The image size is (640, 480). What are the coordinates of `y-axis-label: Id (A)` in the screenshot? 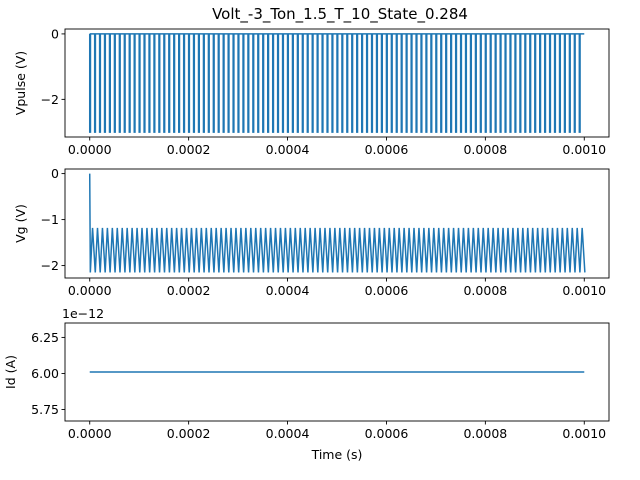 It's located at (10, 372).